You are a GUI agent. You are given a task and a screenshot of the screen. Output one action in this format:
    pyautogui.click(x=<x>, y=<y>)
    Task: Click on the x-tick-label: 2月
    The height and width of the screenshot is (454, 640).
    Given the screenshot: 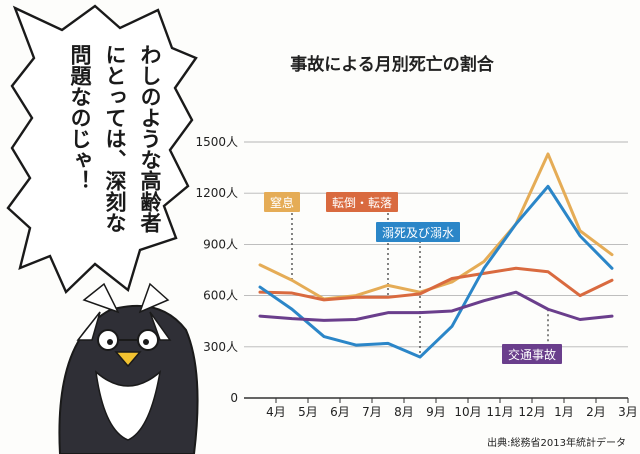 What is the action you would take?
    pyautogui.click(x=596, y=412)
    